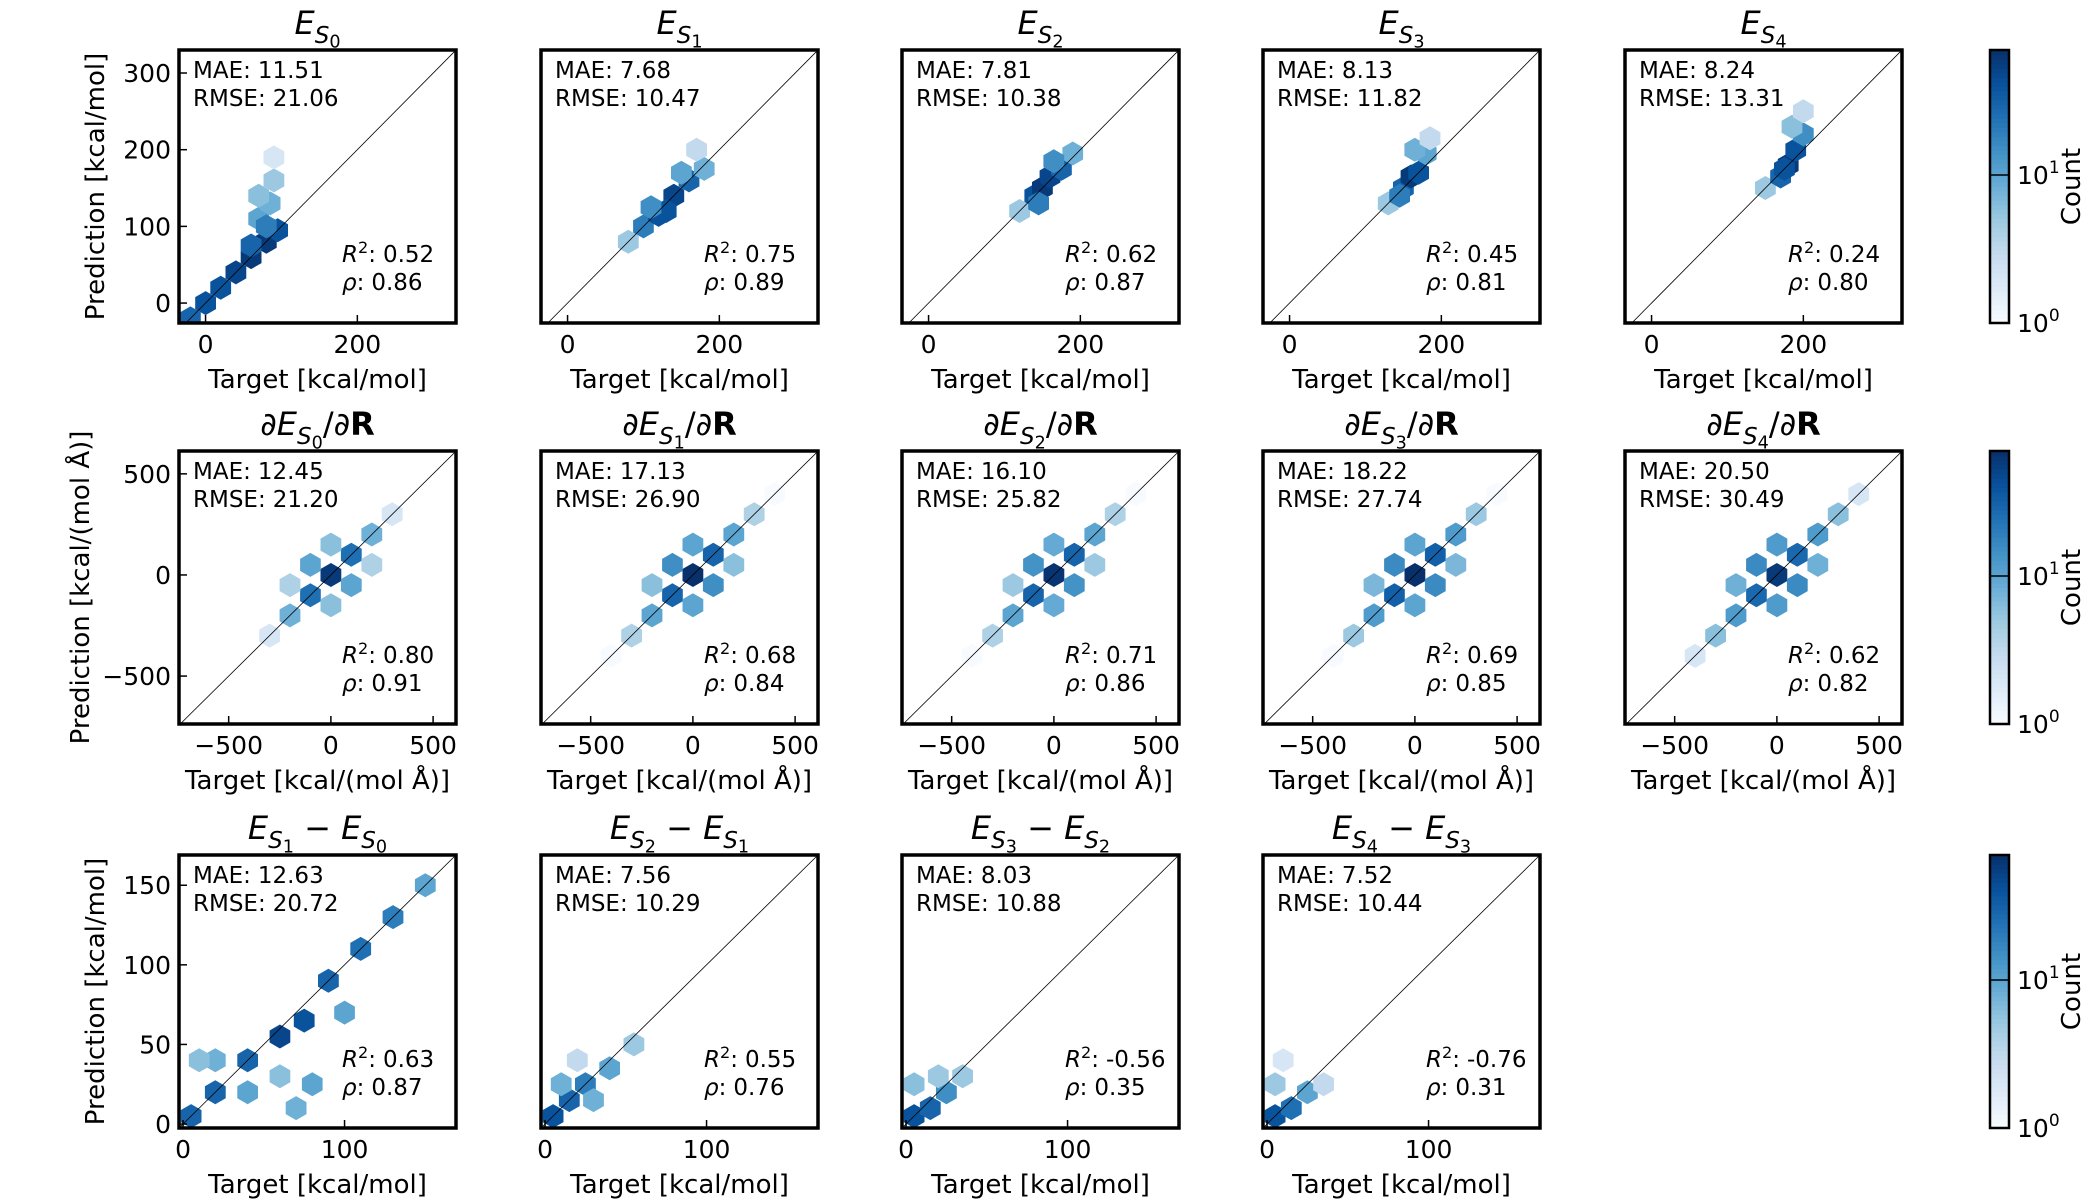 The image size is (2100, 1200). I want to click on stat-text: R2: 0.55, so click(750, 1058).